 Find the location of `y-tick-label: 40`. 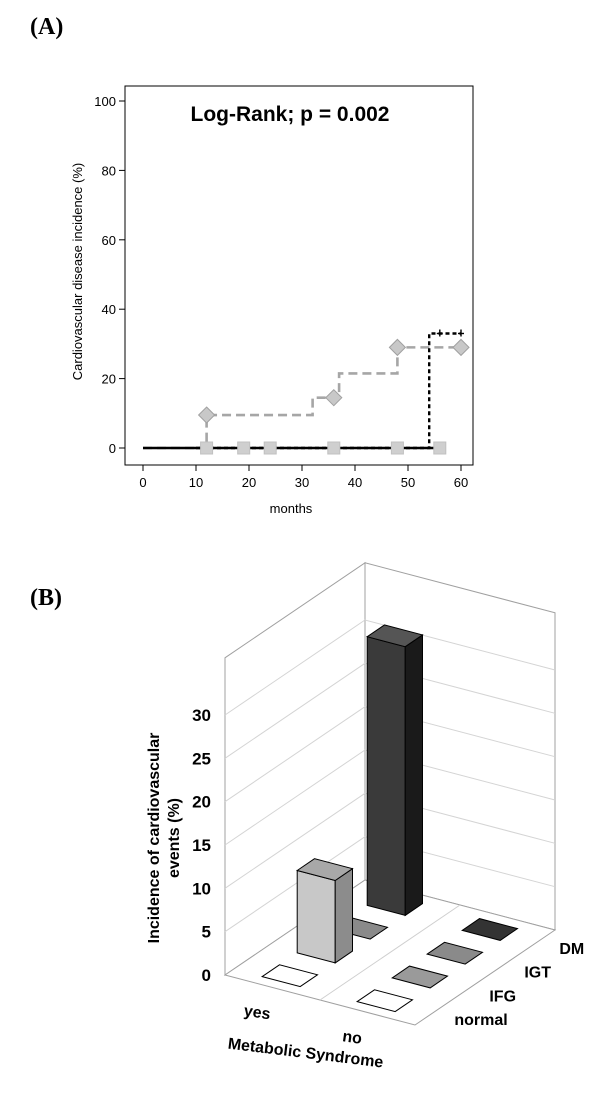

y-tick-label: 40 is located at coordinates (109, 309).